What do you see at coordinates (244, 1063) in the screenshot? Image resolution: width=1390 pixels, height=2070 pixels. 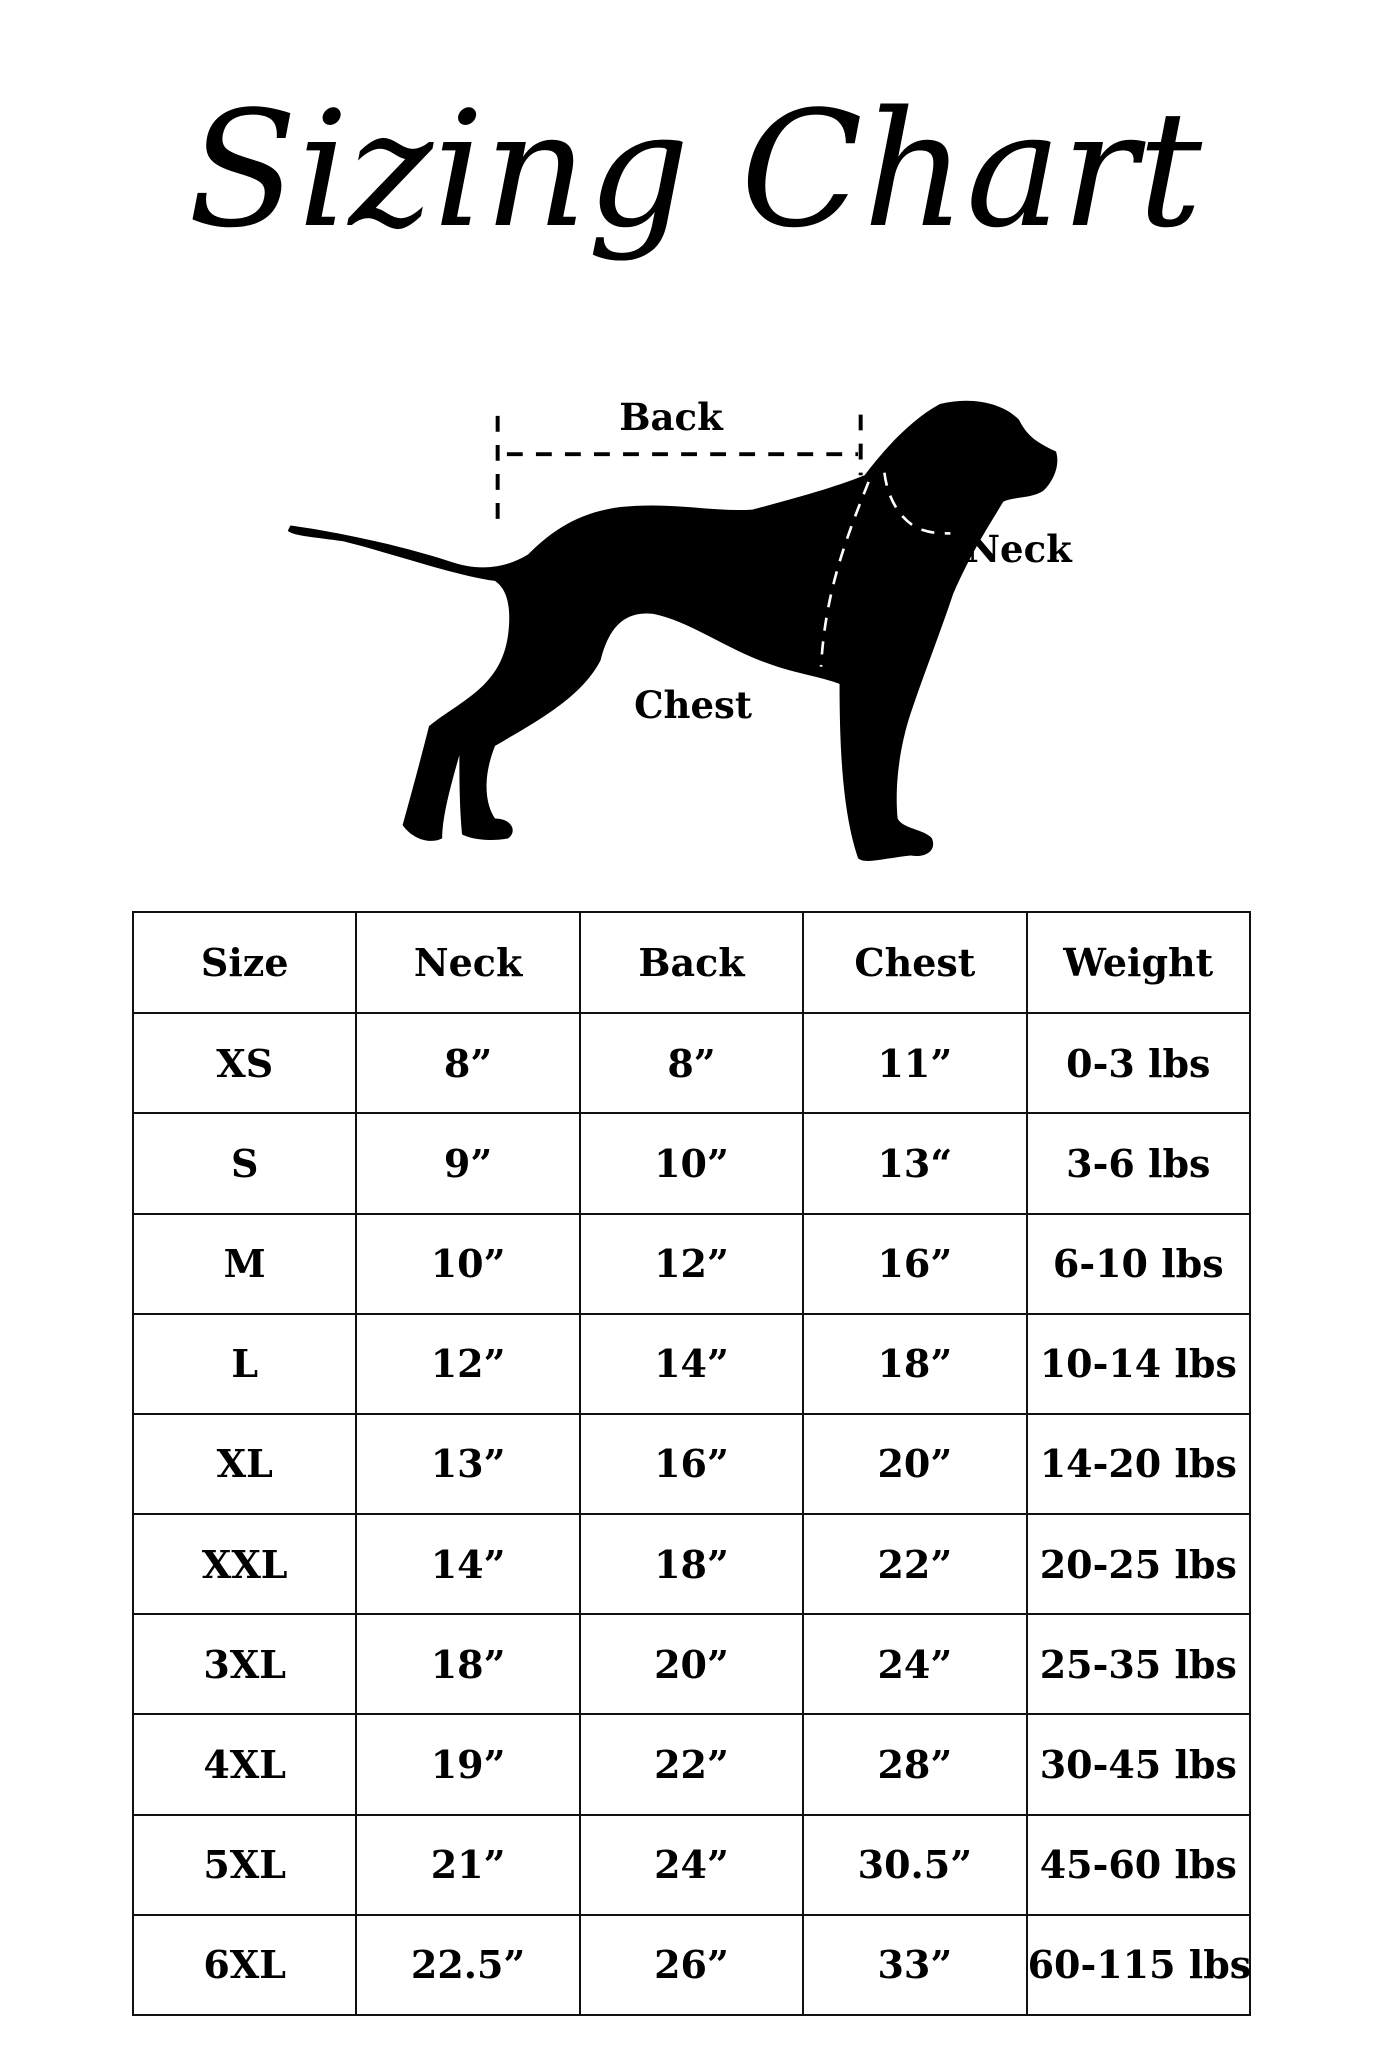 I see `cell-size: XS` at bounding box center [244, 1063].